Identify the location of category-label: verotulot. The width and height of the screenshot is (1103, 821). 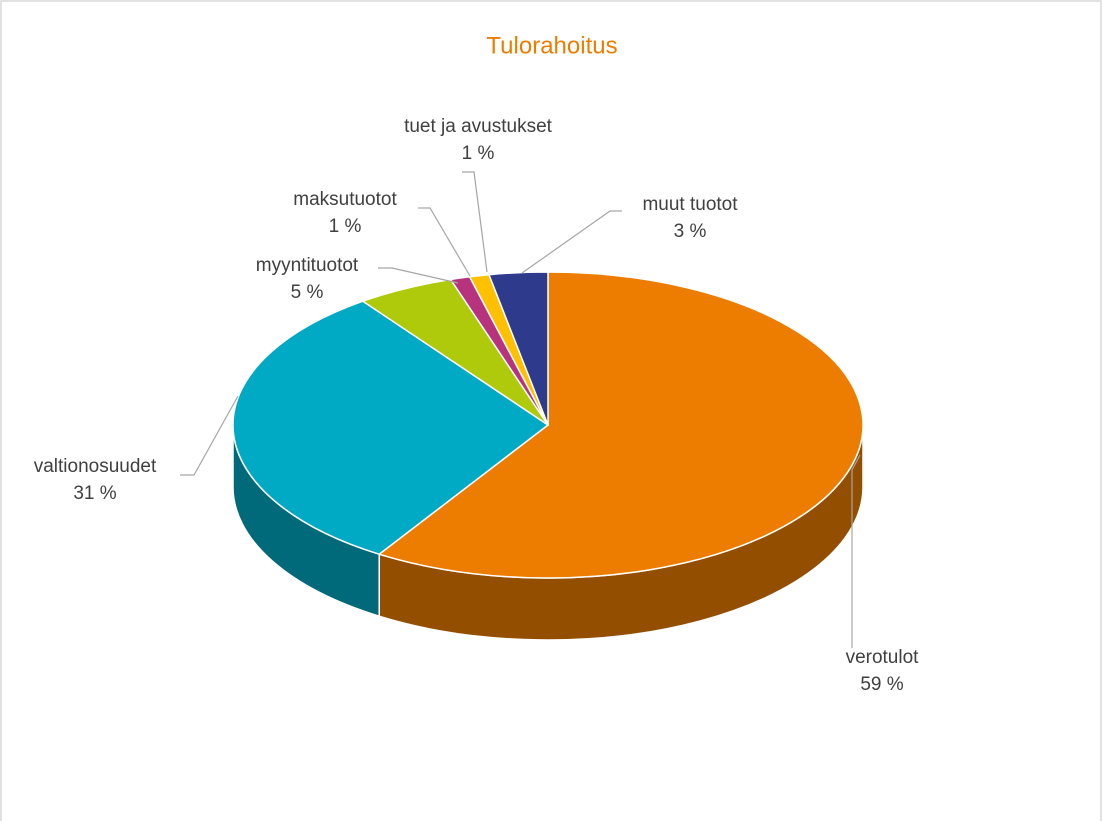
(883, 657).